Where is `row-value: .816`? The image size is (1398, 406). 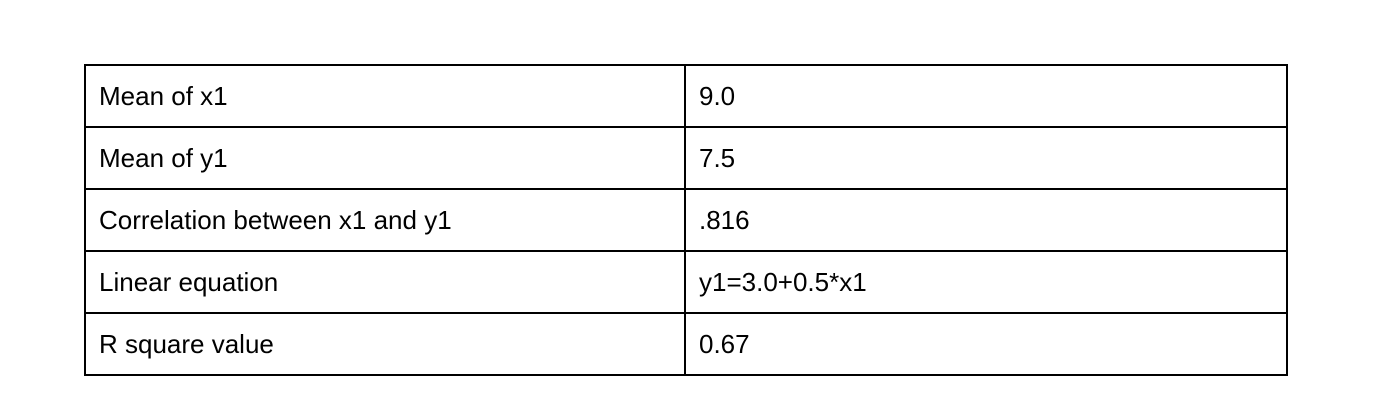
row-value: .816 is located at coordinates (986, 220).